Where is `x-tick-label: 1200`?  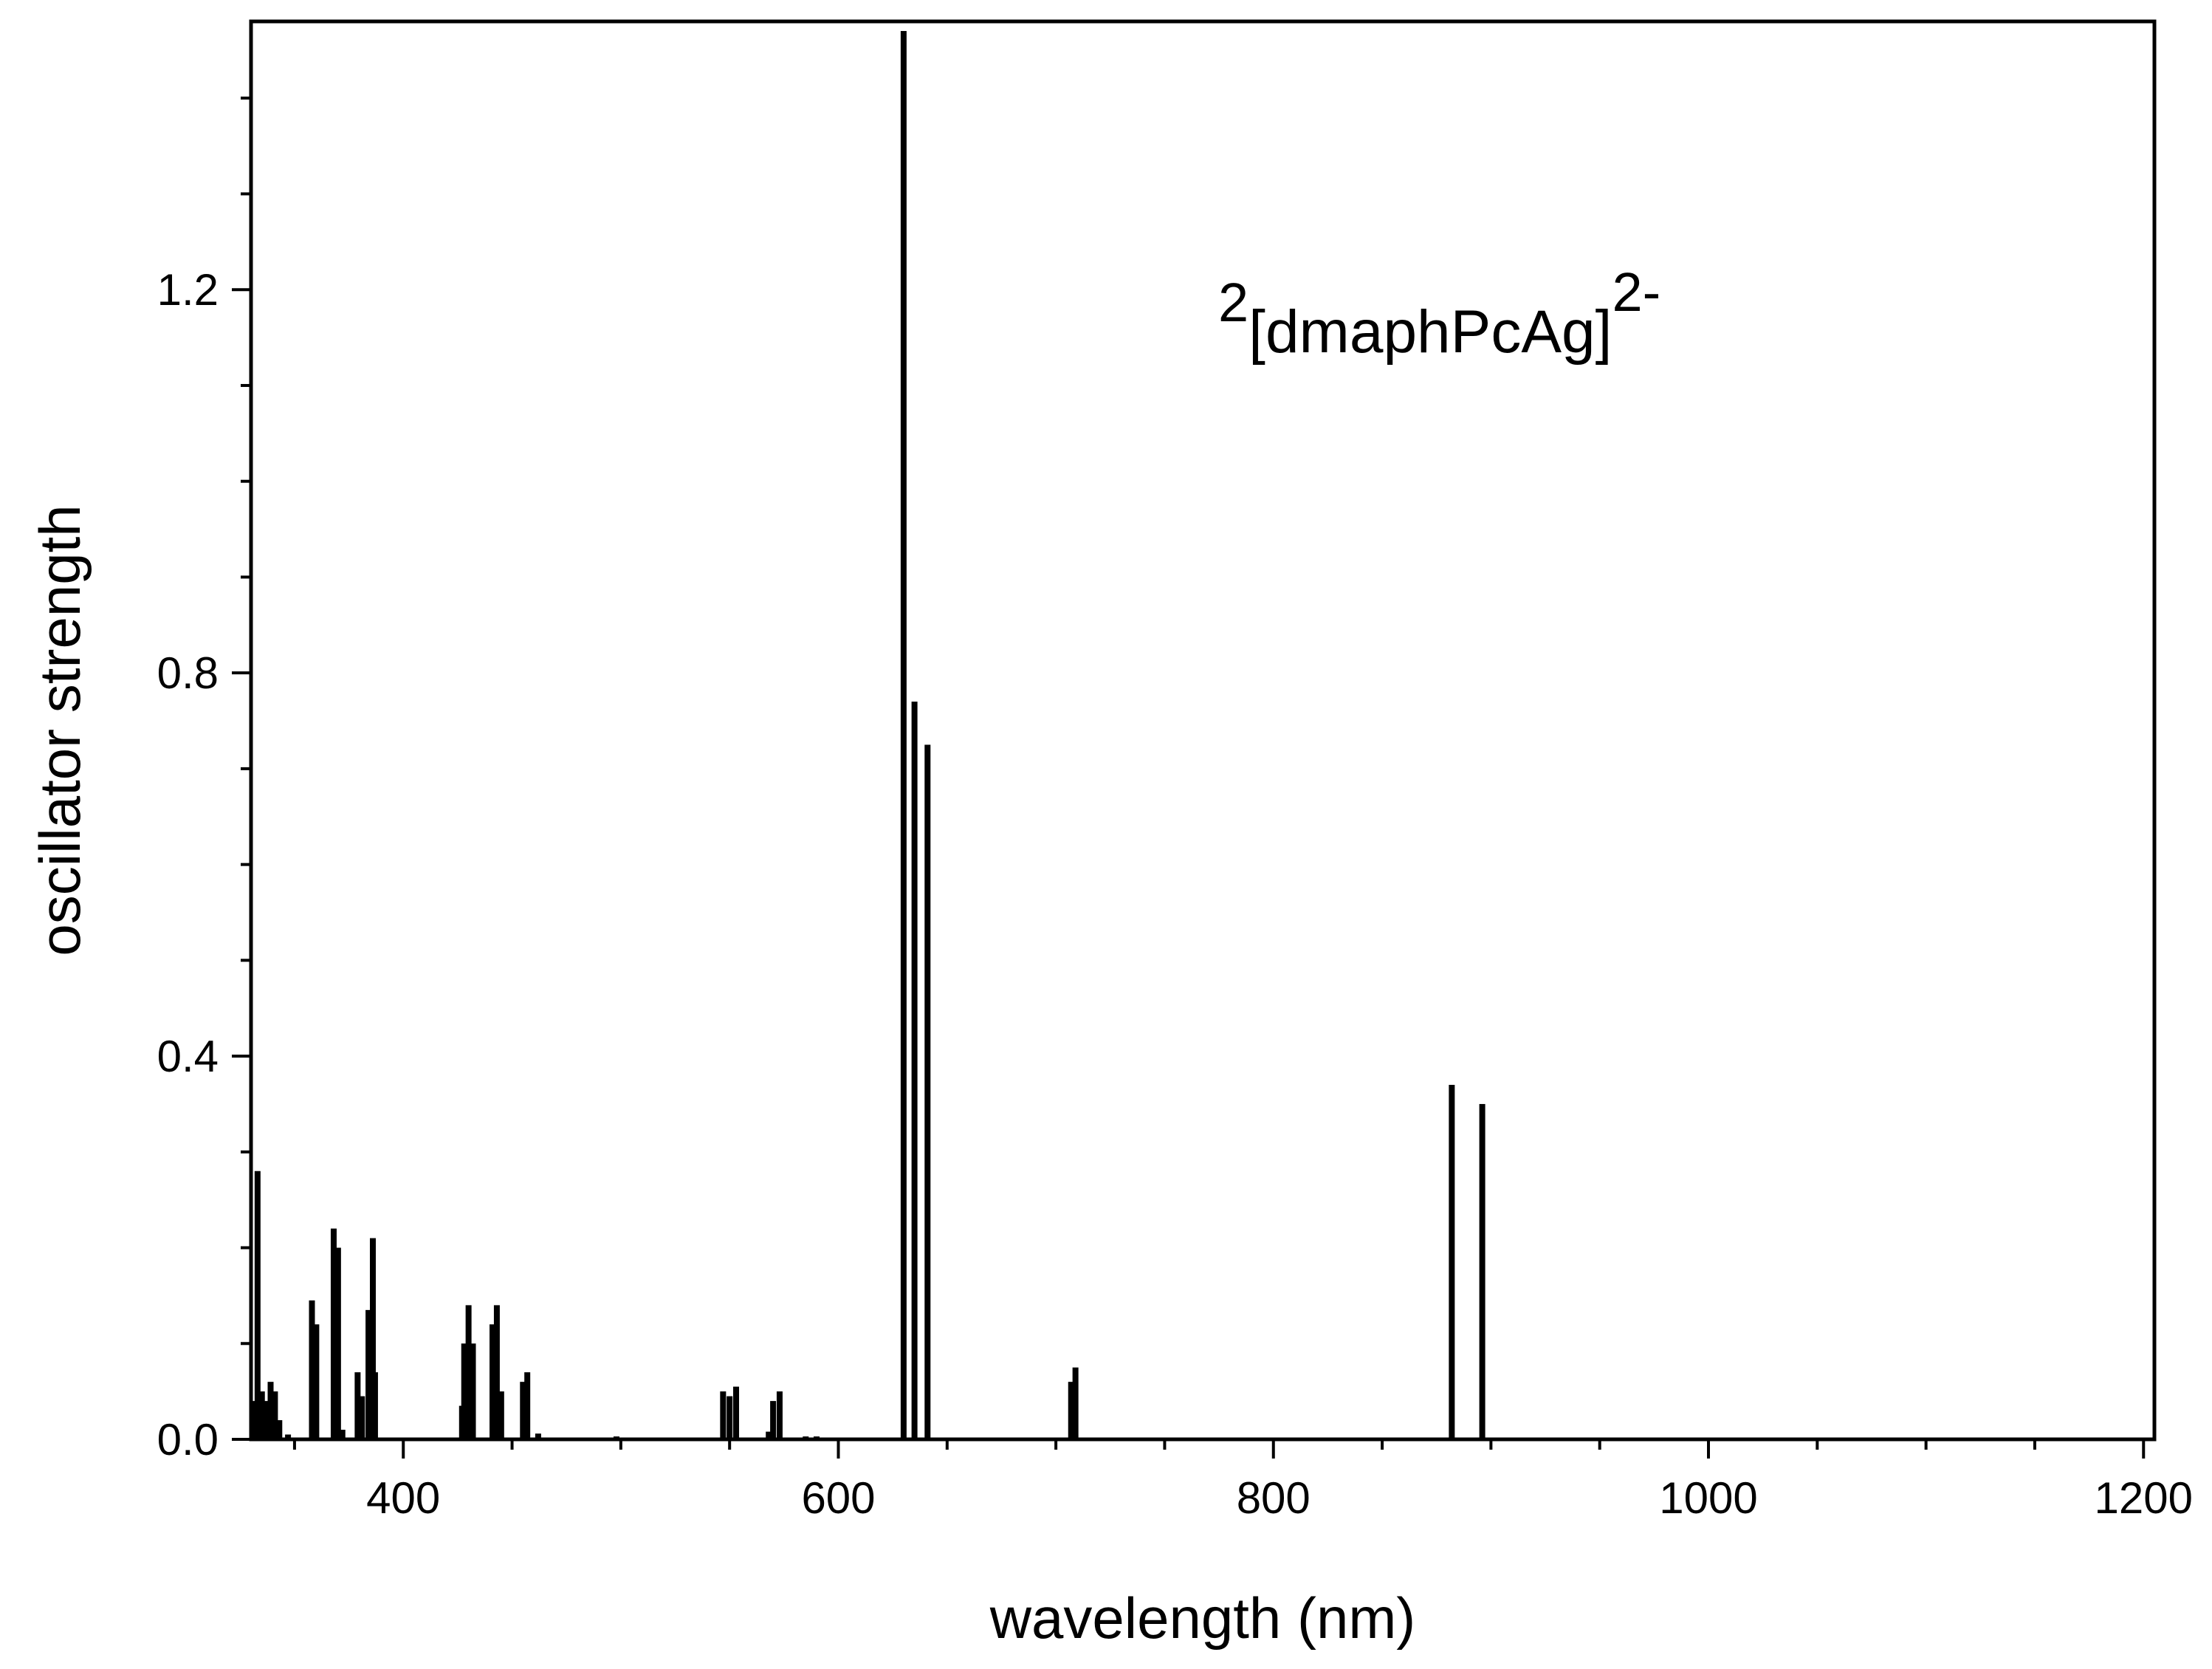
x-tick-label: 1200 is located at coordinates (2144, 1498).